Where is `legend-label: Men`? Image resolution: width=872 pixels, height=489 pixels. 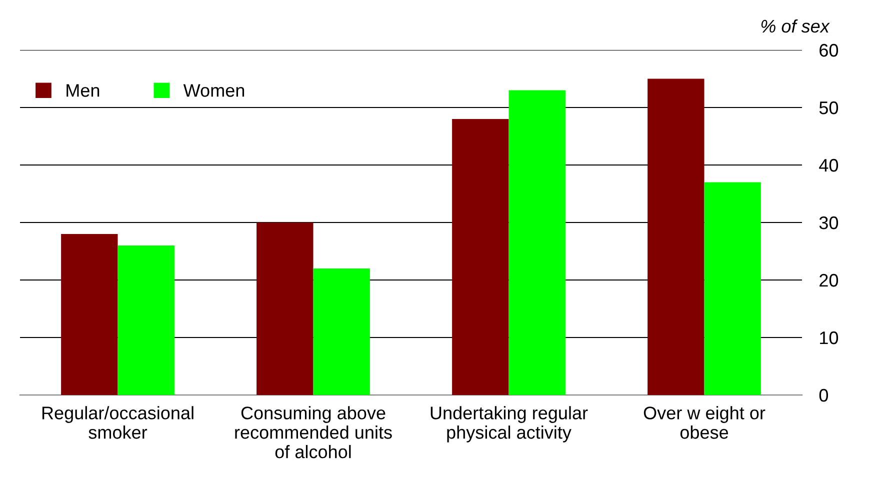 legend-label: Men is located at coordinates (83, 90).